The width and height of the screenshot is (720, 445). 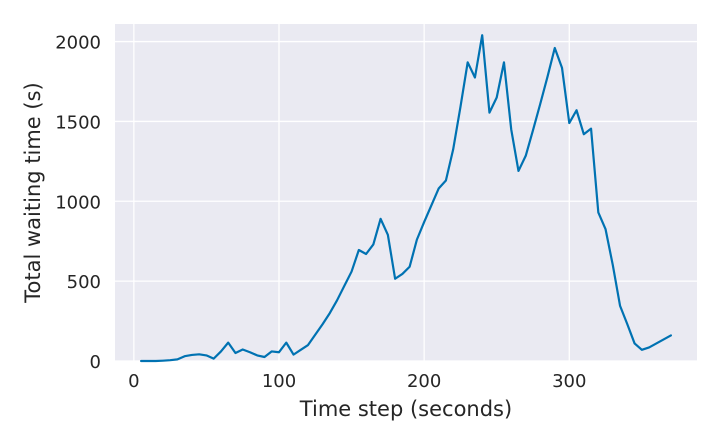 I want to click on x-axis-ticks: 0 100 200 300, so click(x=357, y=381).